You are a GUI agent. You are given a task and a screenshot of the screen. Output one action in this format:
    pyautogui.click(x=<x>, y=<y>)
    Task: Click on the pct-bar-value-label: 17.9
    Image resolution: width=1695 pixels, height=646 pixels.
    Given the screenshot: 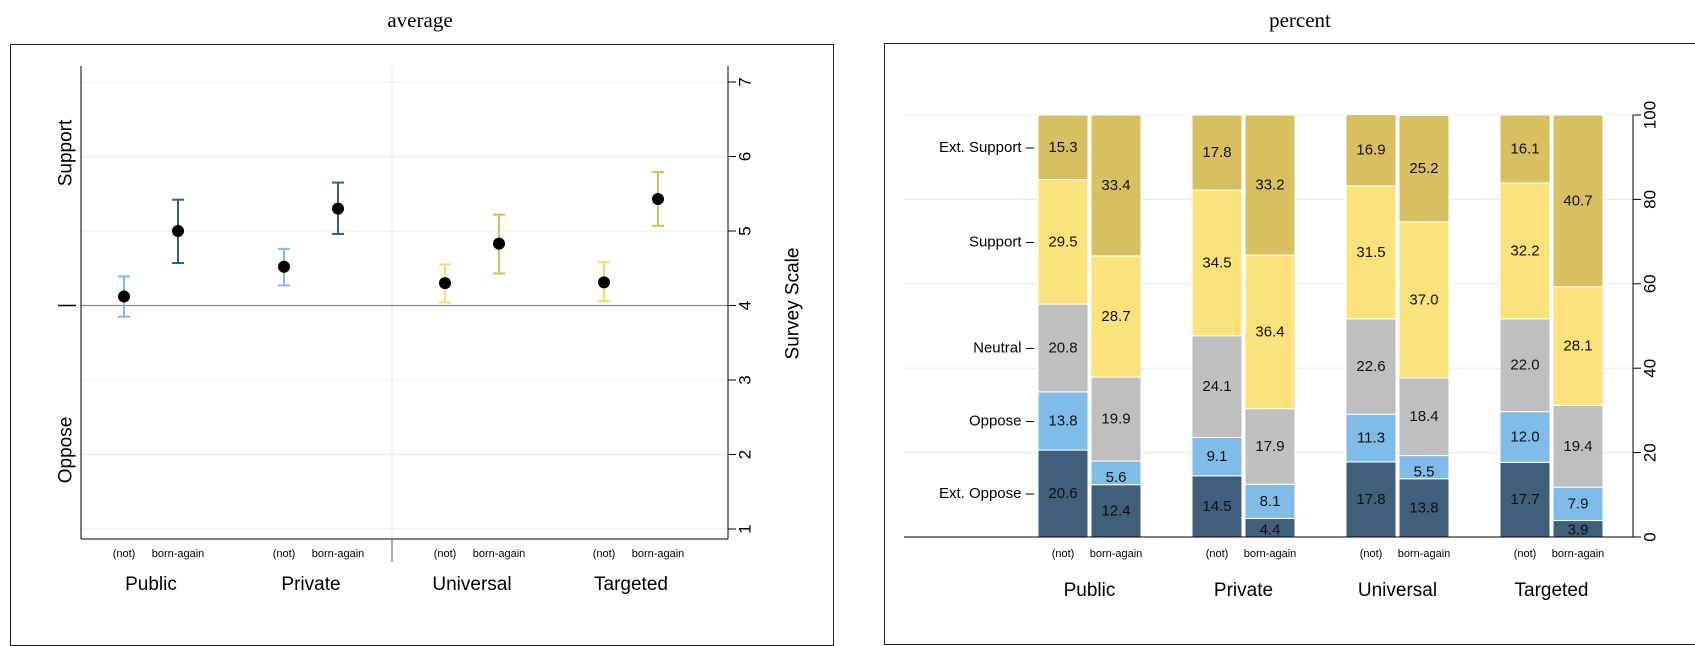 What is the action you would take?
    pyautogui.click(x=1269, y=446)
    